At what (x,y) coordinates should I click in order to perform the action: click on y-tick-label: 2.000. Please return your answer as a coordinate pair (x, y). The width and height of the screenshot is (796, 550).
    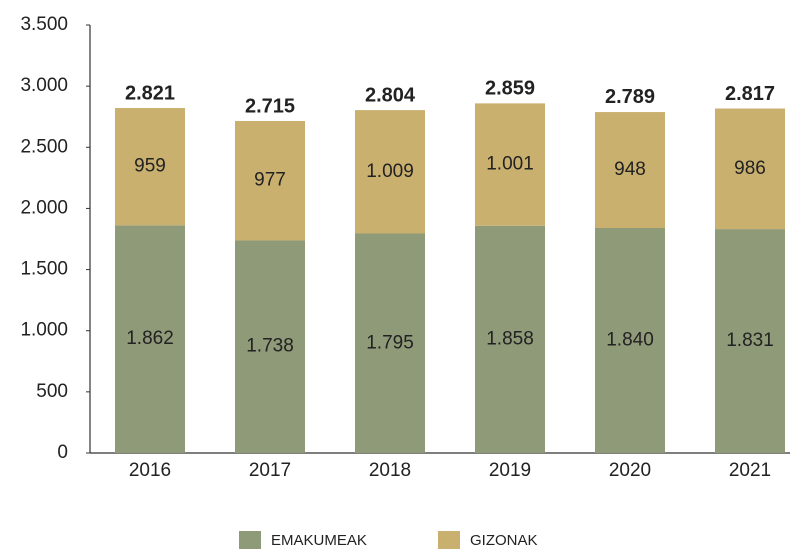
    Looking at the image, I should click on (44, 207).